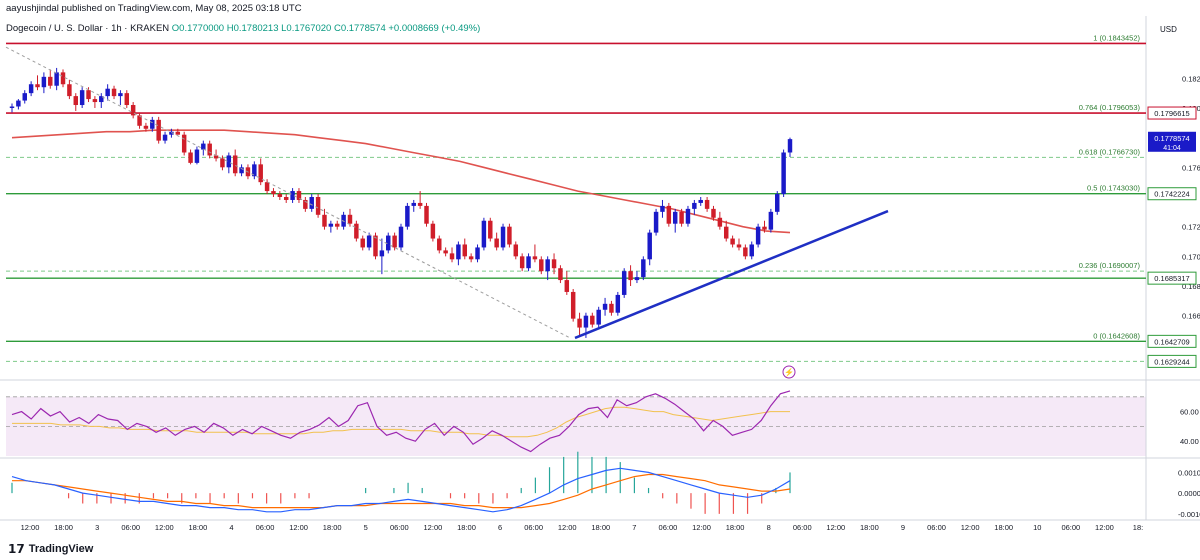 Image resolution: width=1200 pixels, height=560 pixels. Describe the element at coordinates (1110, 265) in the screenshot. I see `fib-label: 0.236 (0.1690007)` at that location.